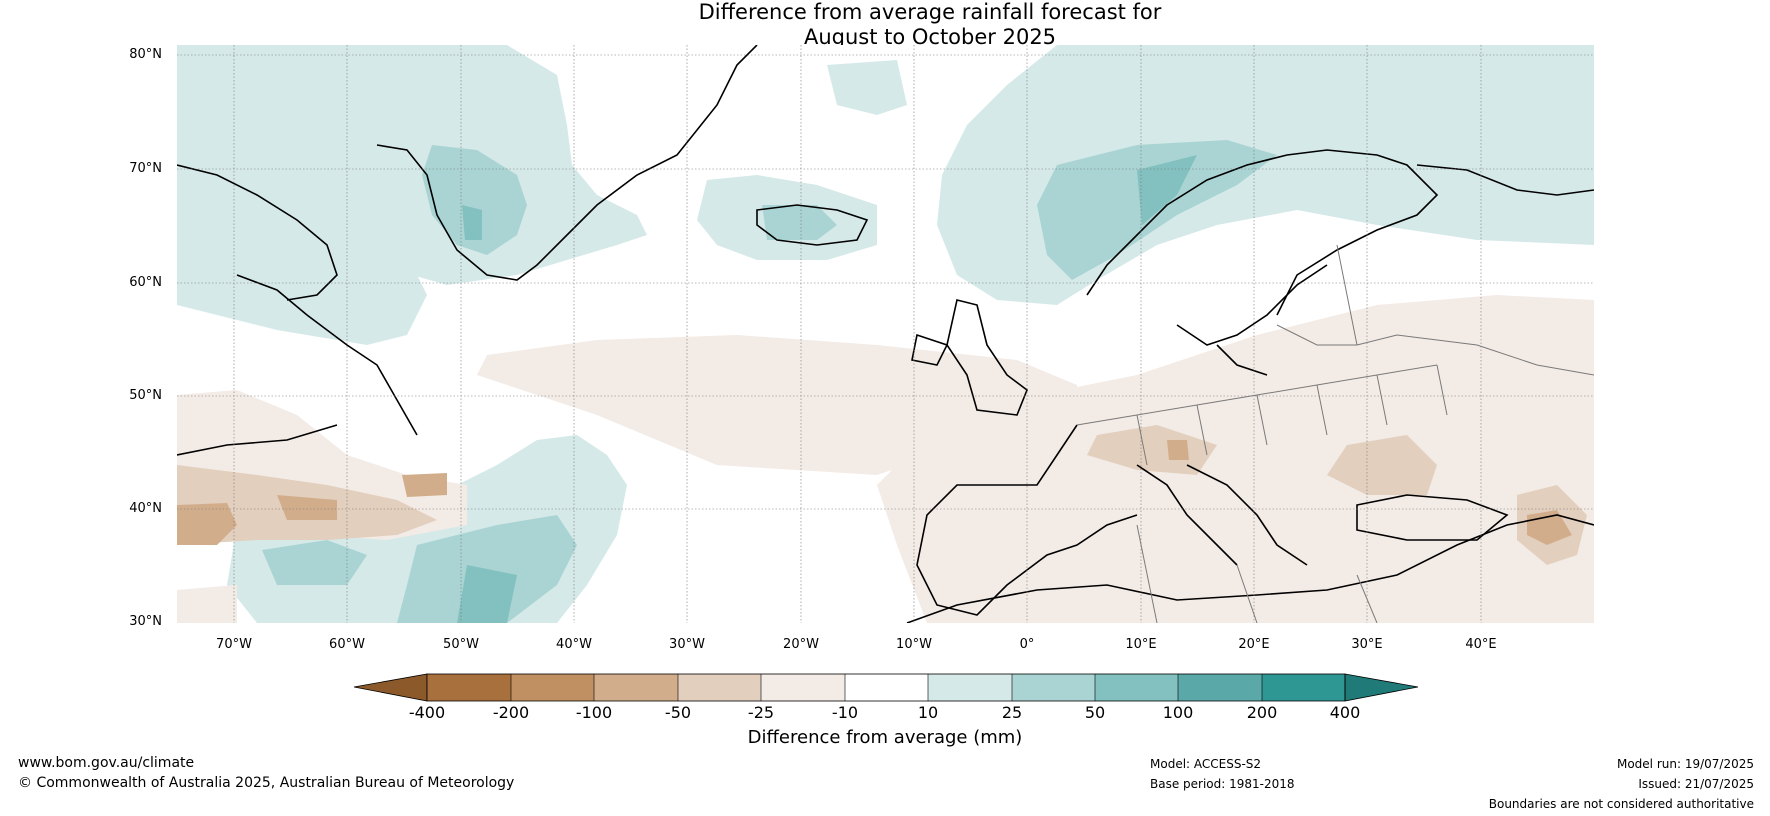  Describe the element at coordinates (928, 712) in the screenshot. I see `colorbar-tick-10: 10` at that location.